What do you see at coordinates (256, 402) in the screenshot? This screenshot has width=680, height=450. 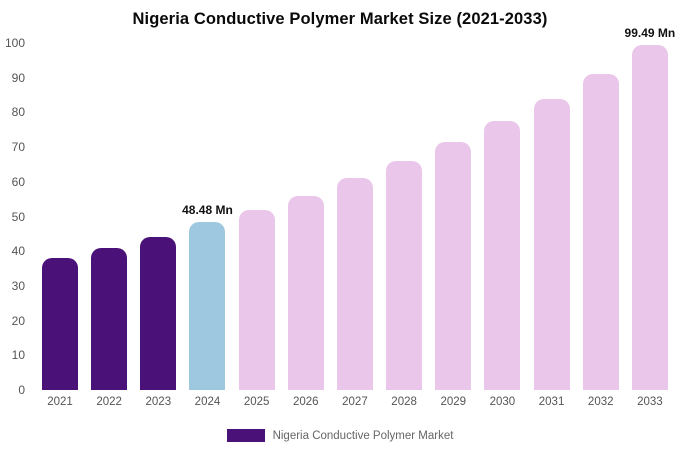 I see `x-tick-2025: 2025` at bounding box center [256, 402].